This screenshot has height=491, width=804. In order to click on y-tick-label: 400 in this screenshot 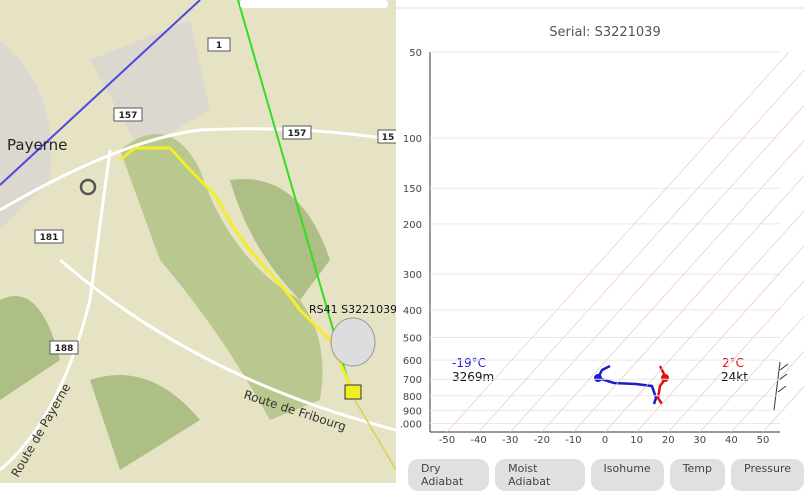, I will do `click(412, 311)`.